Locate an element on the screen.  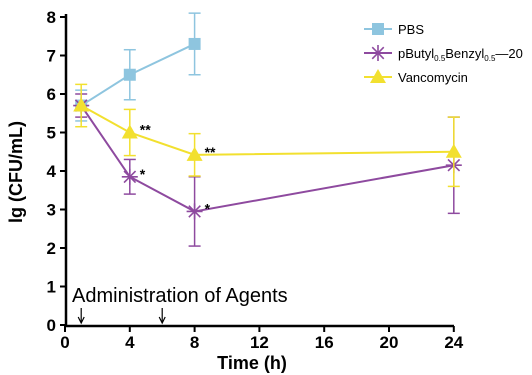
administration-annotation: Administration of Agents is located at coordinates (180, 296).